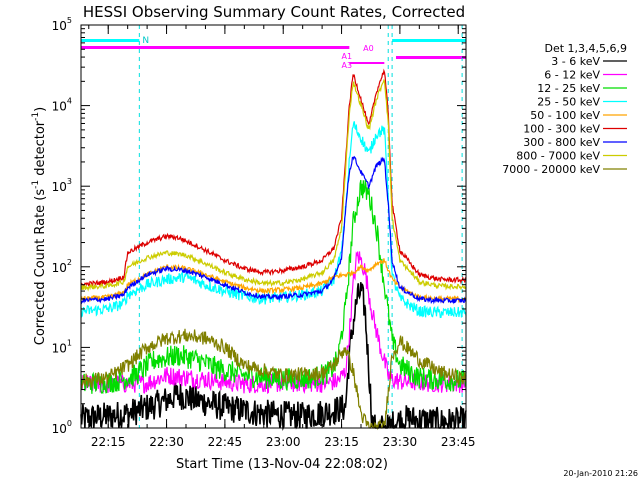  I want to click on legend-entry-7: 800 - 7000 keV, so click(558, 156).